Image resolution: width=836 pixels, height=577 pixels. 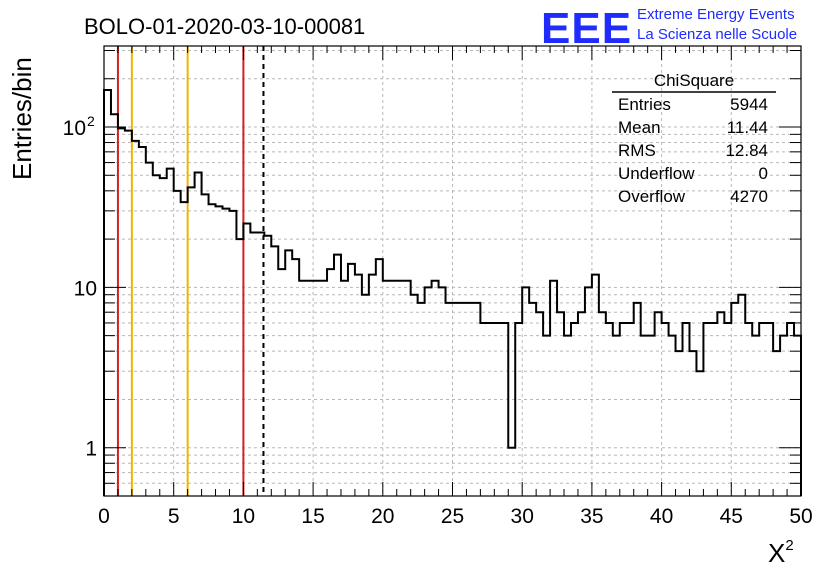 What do you see at coordinates (22, 118) in the screenshot?
I see `y-axis-label: Entries/bin` at bounding box center [22, 118].